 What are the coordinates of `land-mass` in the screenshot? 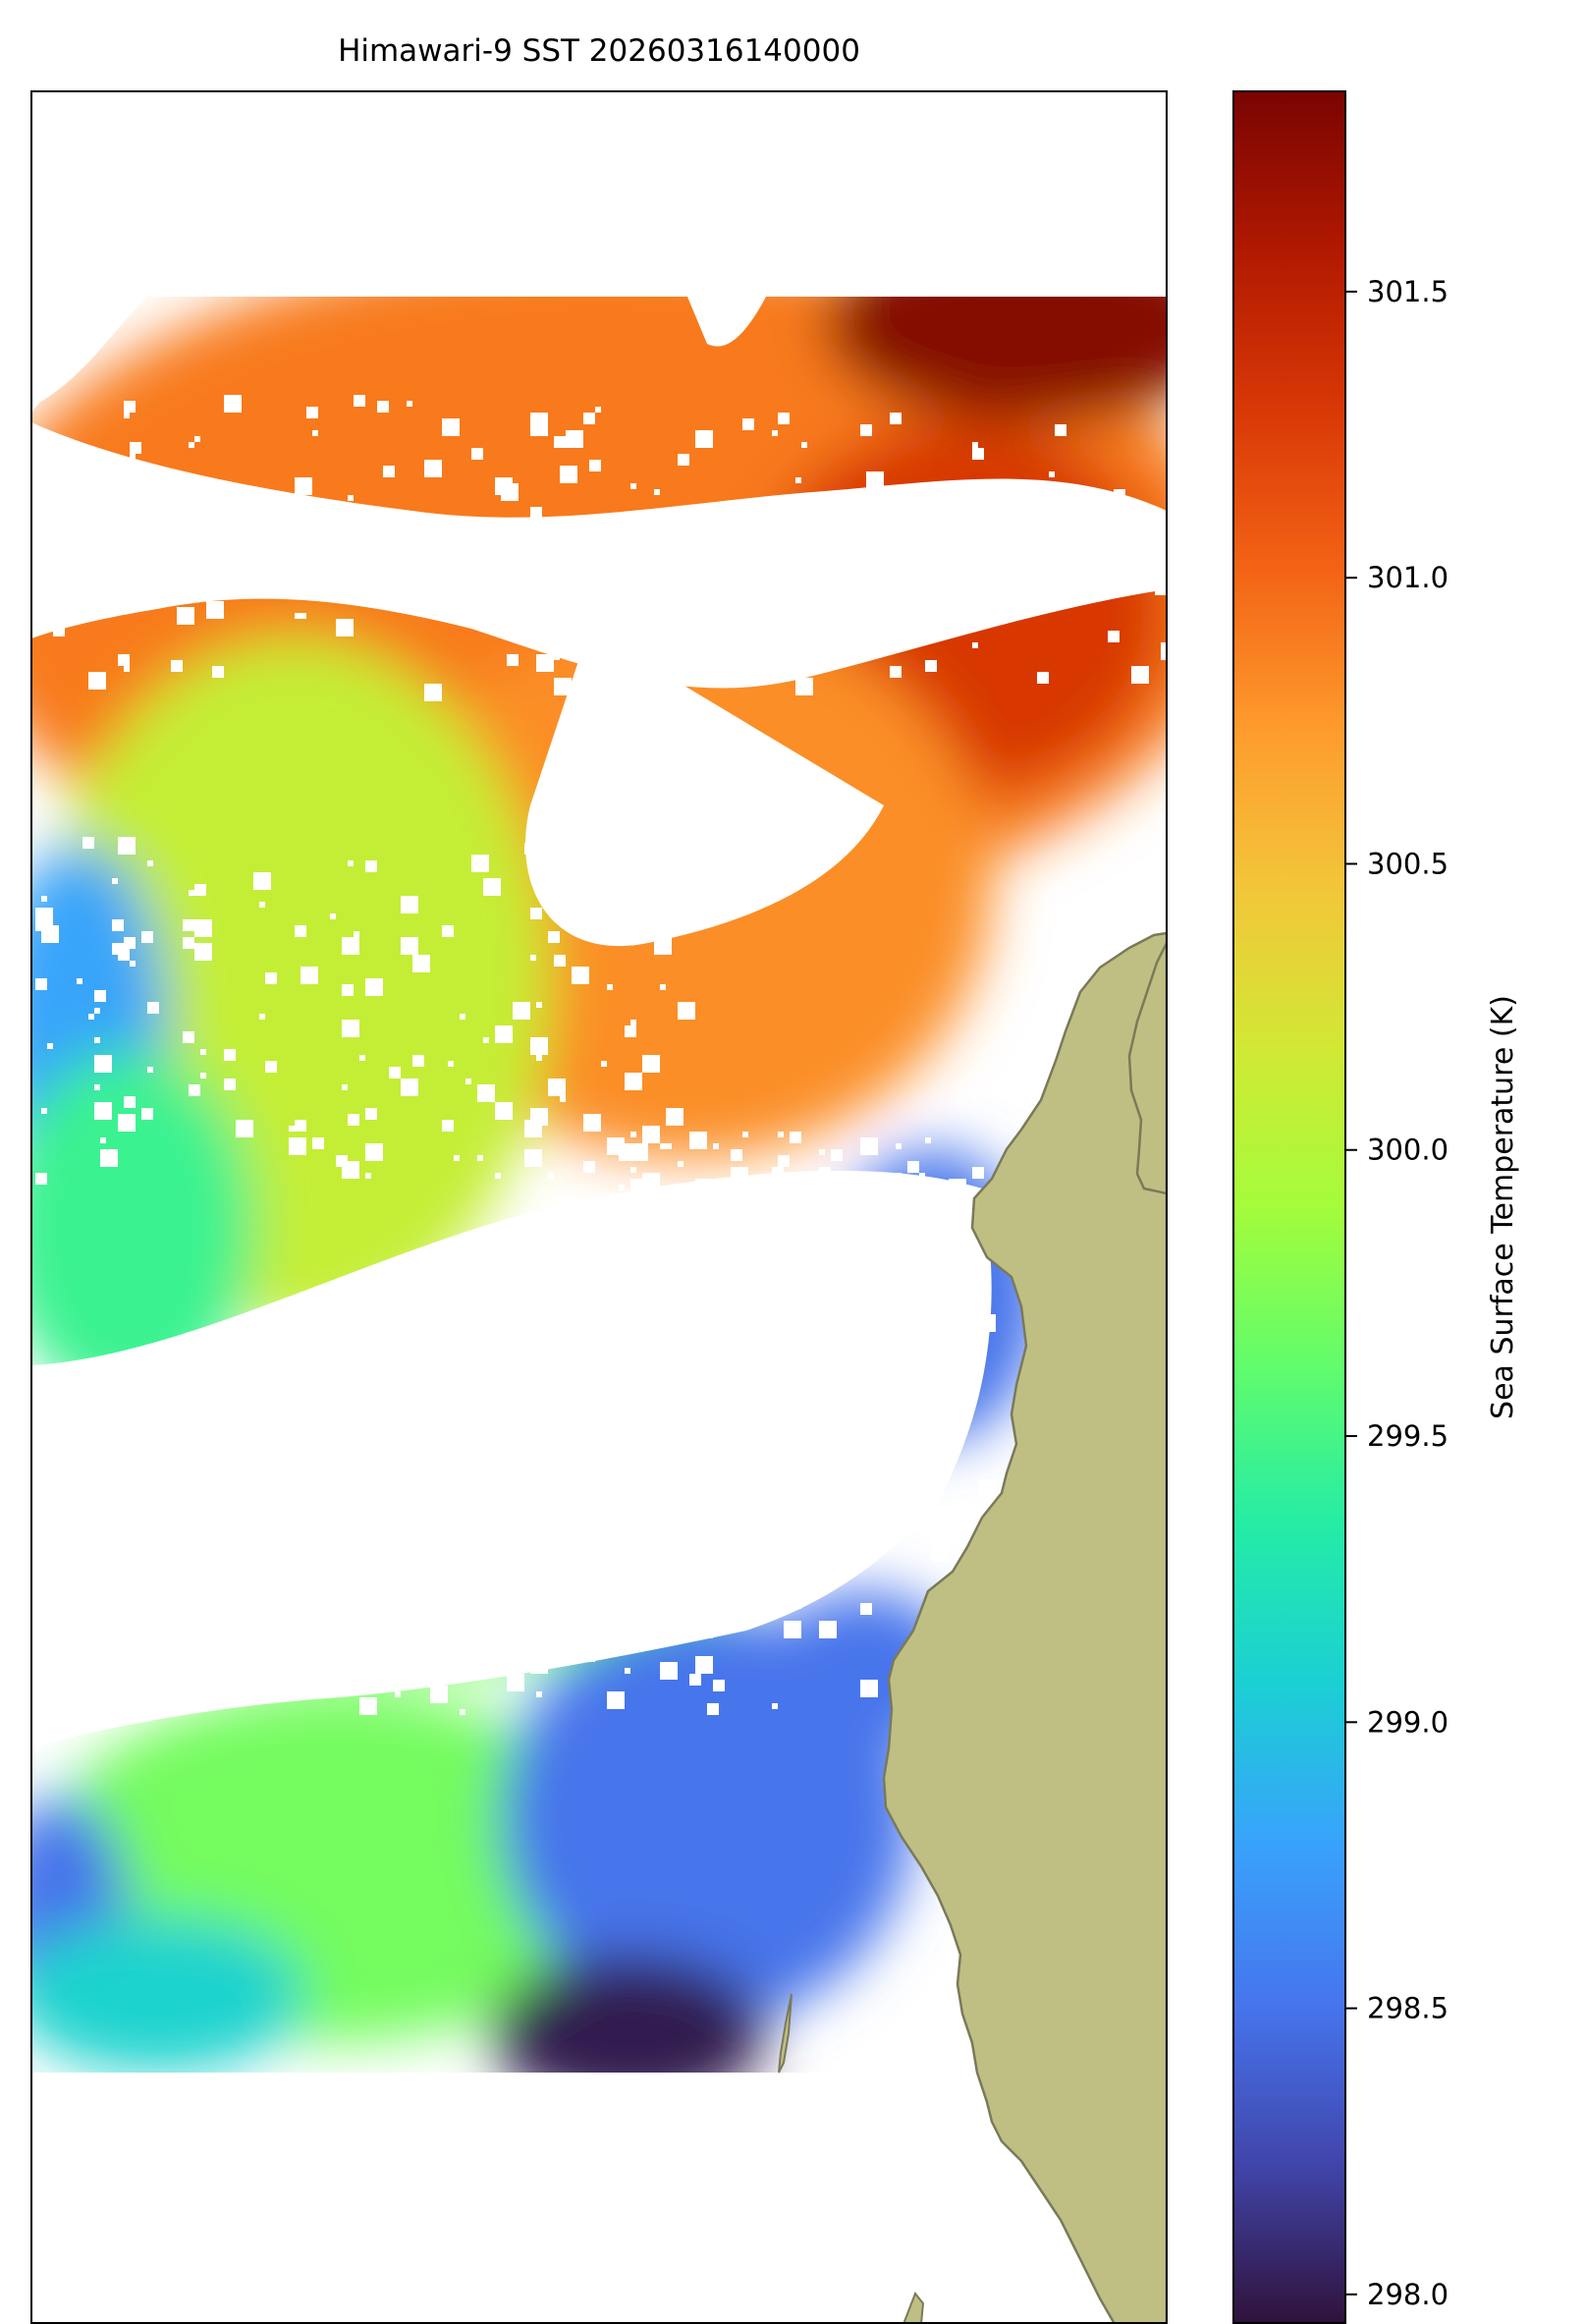 It's located at (1025, 1627).